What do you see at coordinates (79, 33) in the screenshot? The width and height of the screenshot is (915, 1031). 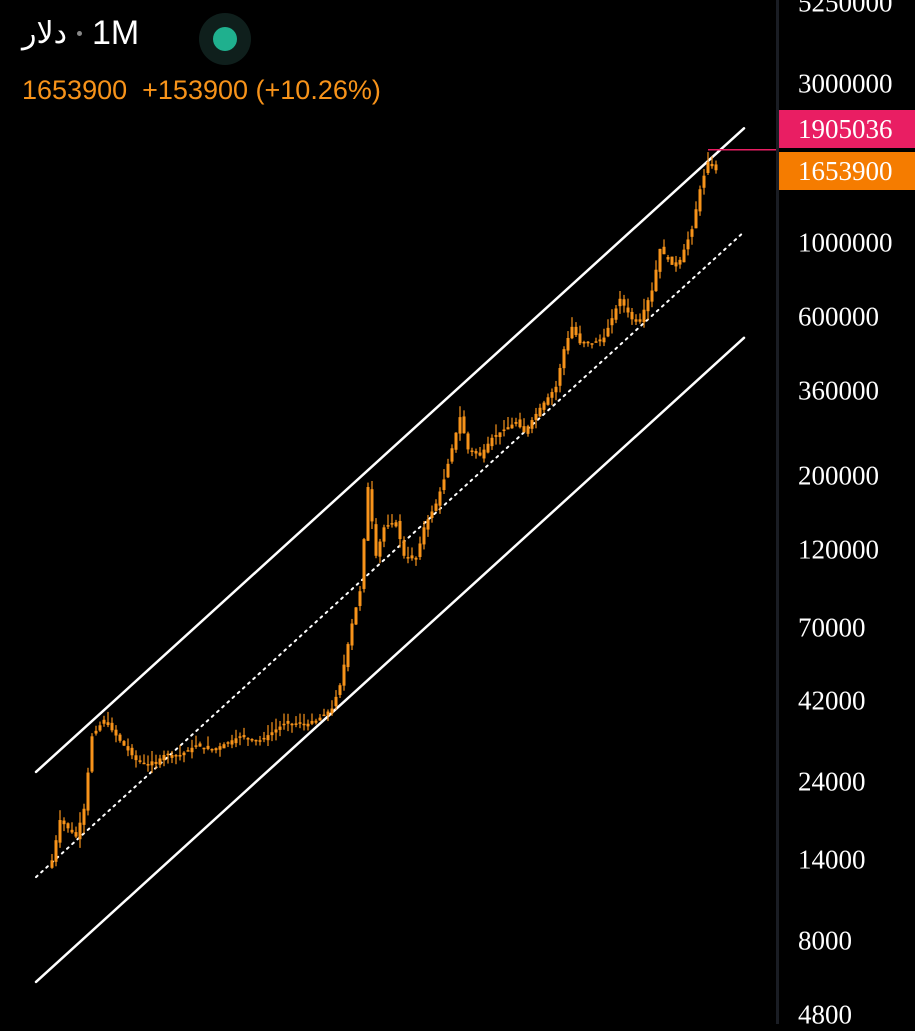 I see `separator-dot` at bounding box center [79, 33].